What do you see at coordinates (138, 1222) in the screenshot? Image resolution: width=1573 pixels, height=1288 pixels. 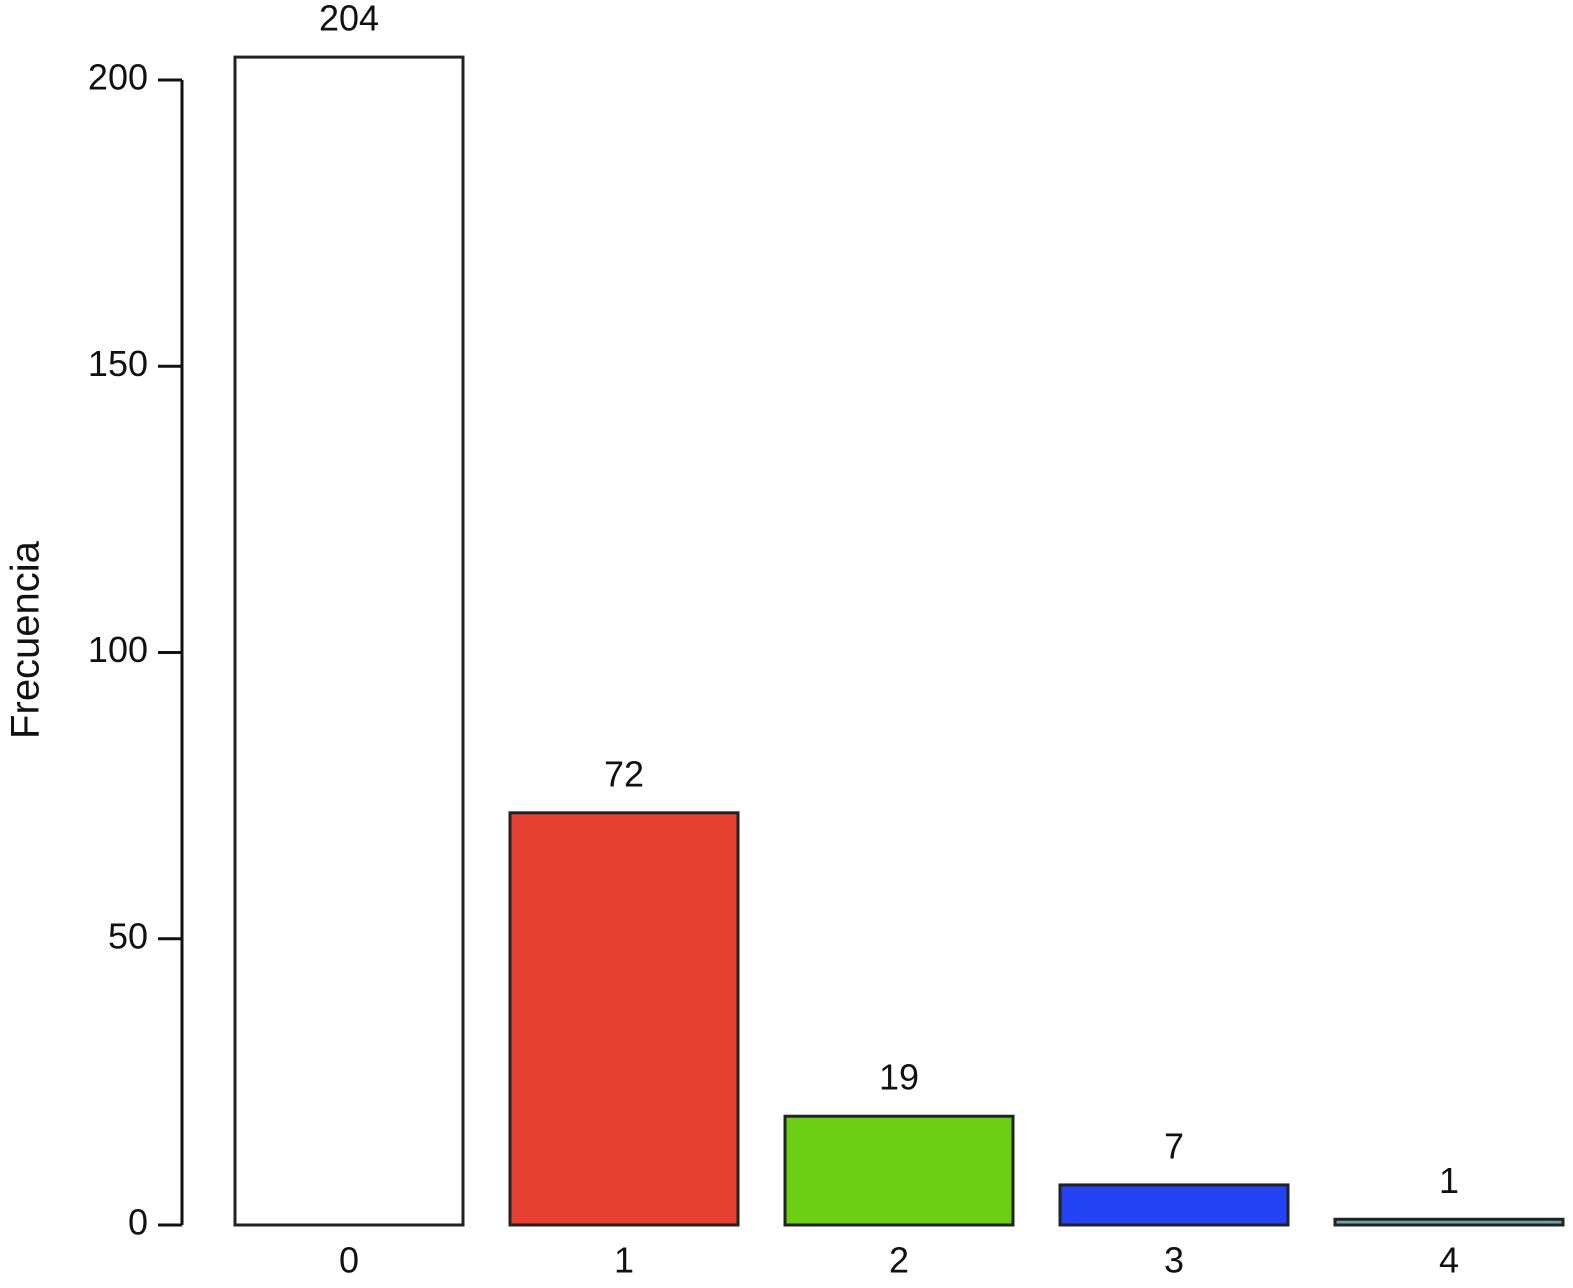 I see `y-tick-label: 0` at bounding box center [138, 1222].